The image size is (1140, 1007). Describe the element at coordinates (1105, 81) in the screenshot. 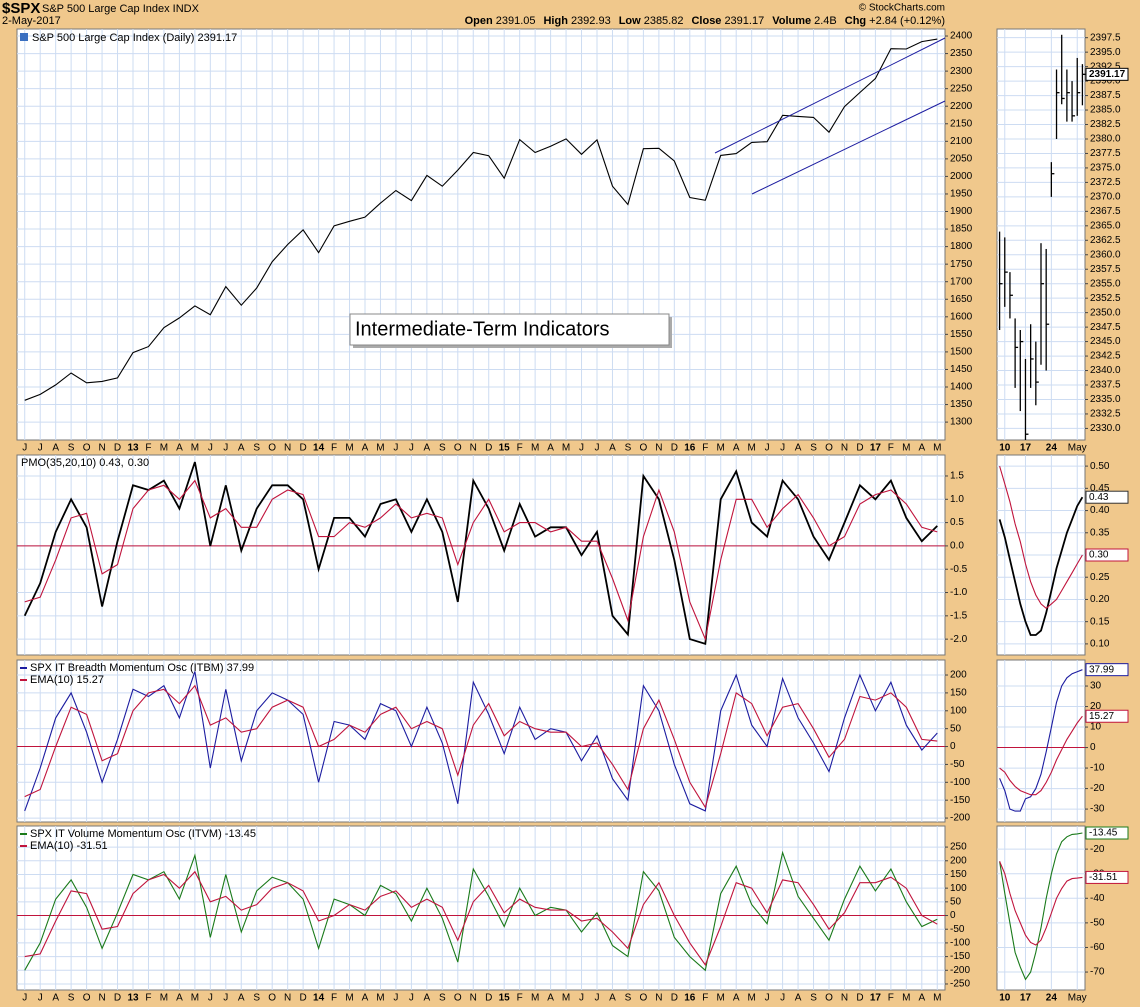

I see `y-tick-label: 2390.0` at that location.